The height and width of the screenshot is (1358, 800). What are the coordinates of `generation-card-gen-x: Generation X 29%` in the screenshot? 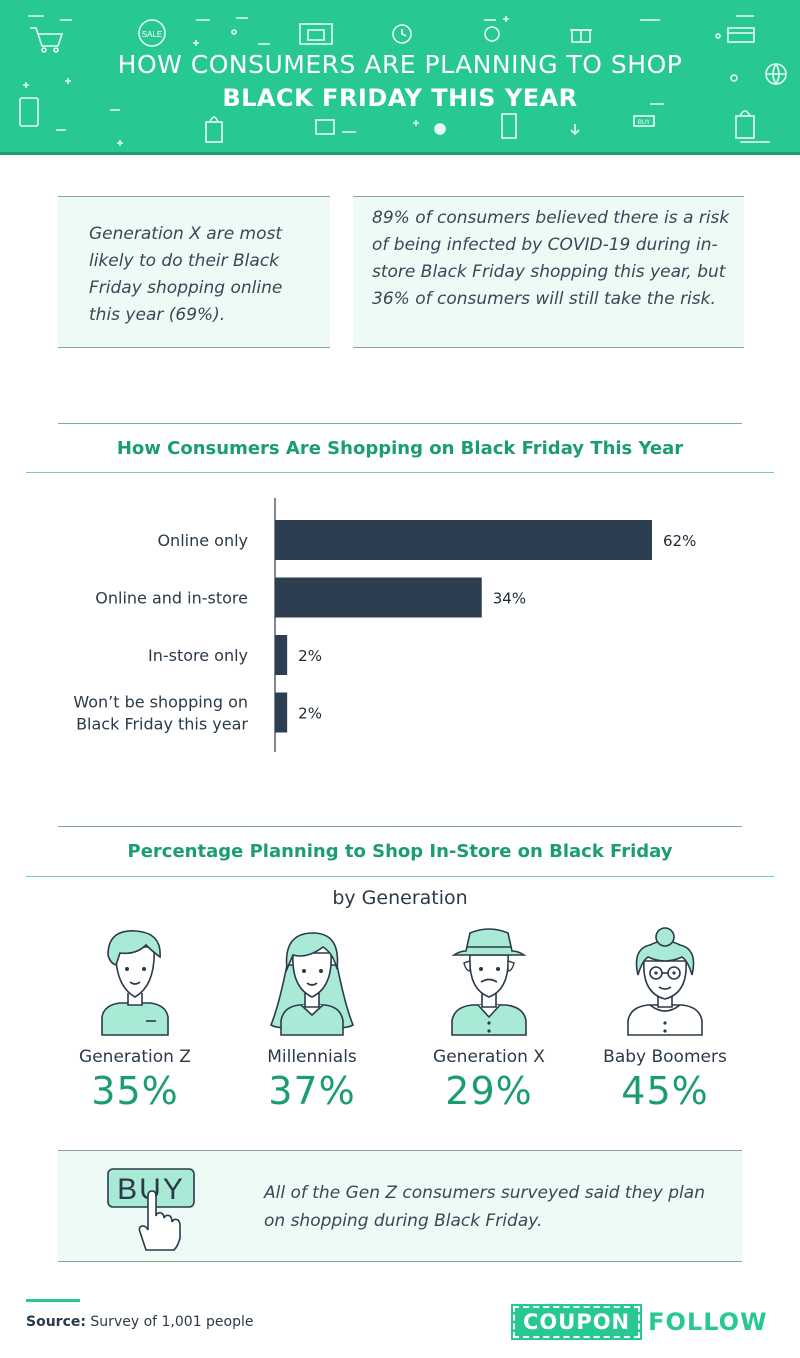 It's located at (489, 1019).